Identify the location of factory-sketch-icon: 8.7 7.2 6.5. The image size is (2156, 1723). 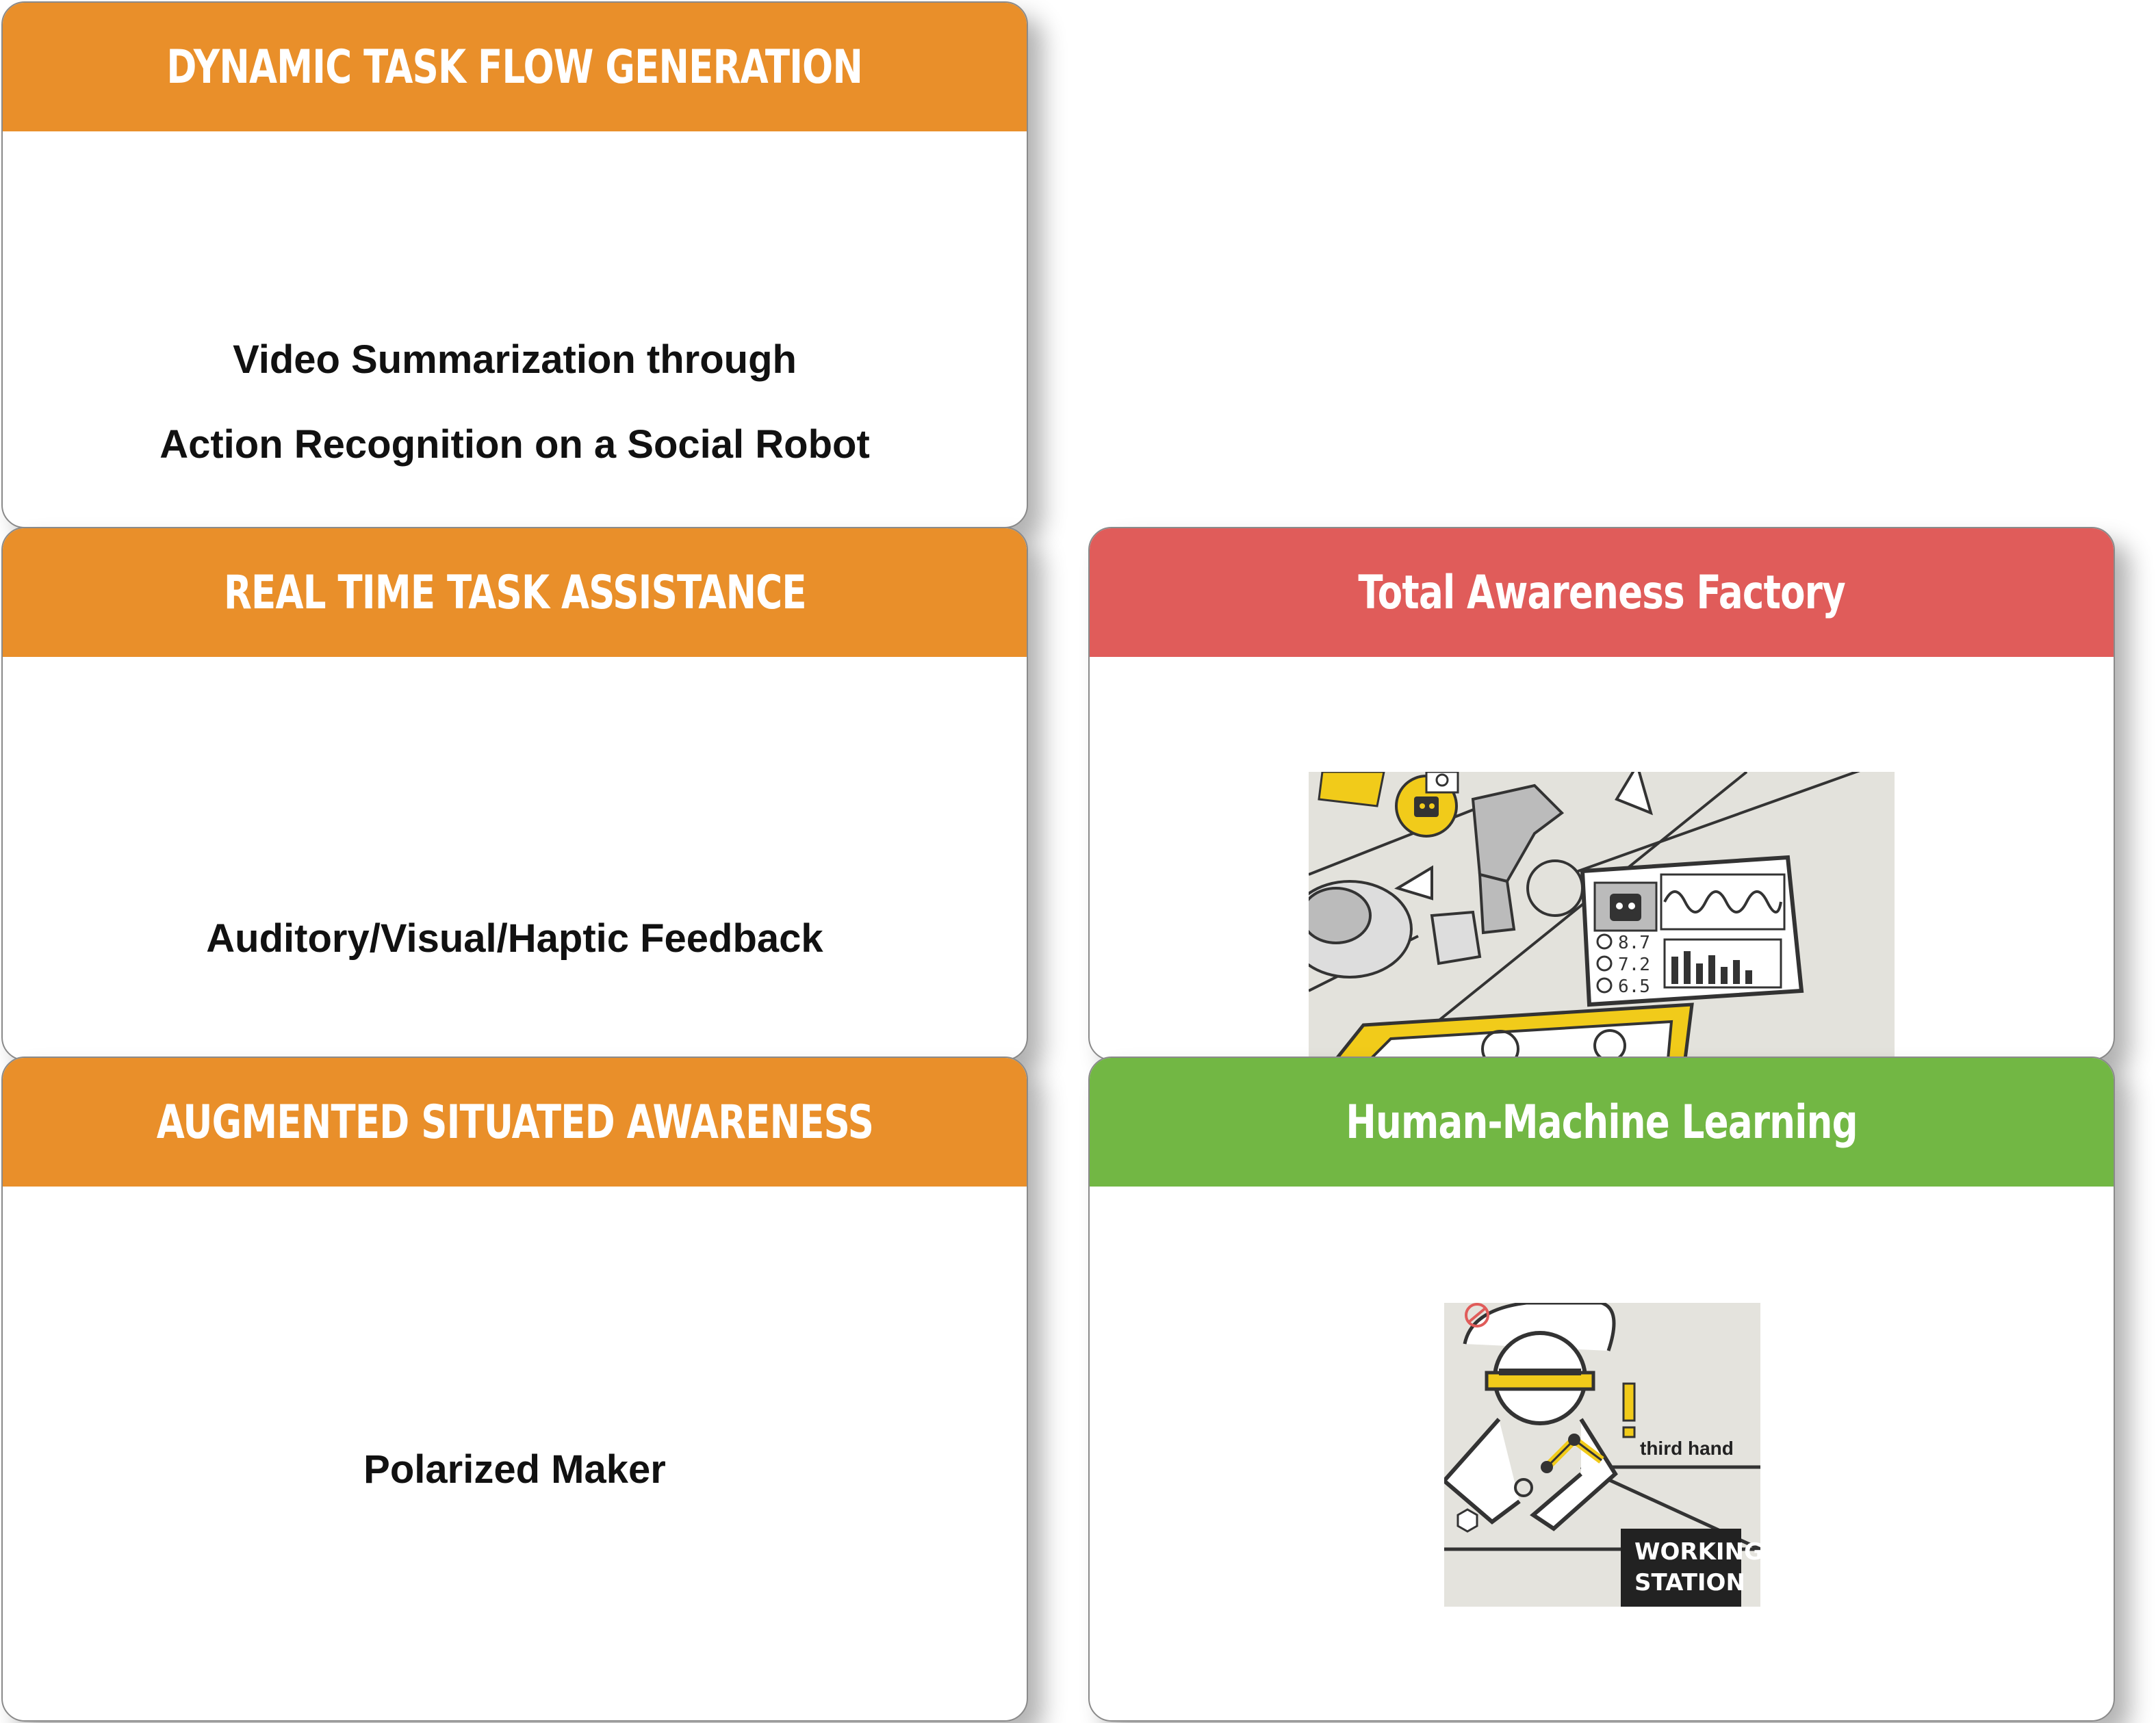
(1591, 908).